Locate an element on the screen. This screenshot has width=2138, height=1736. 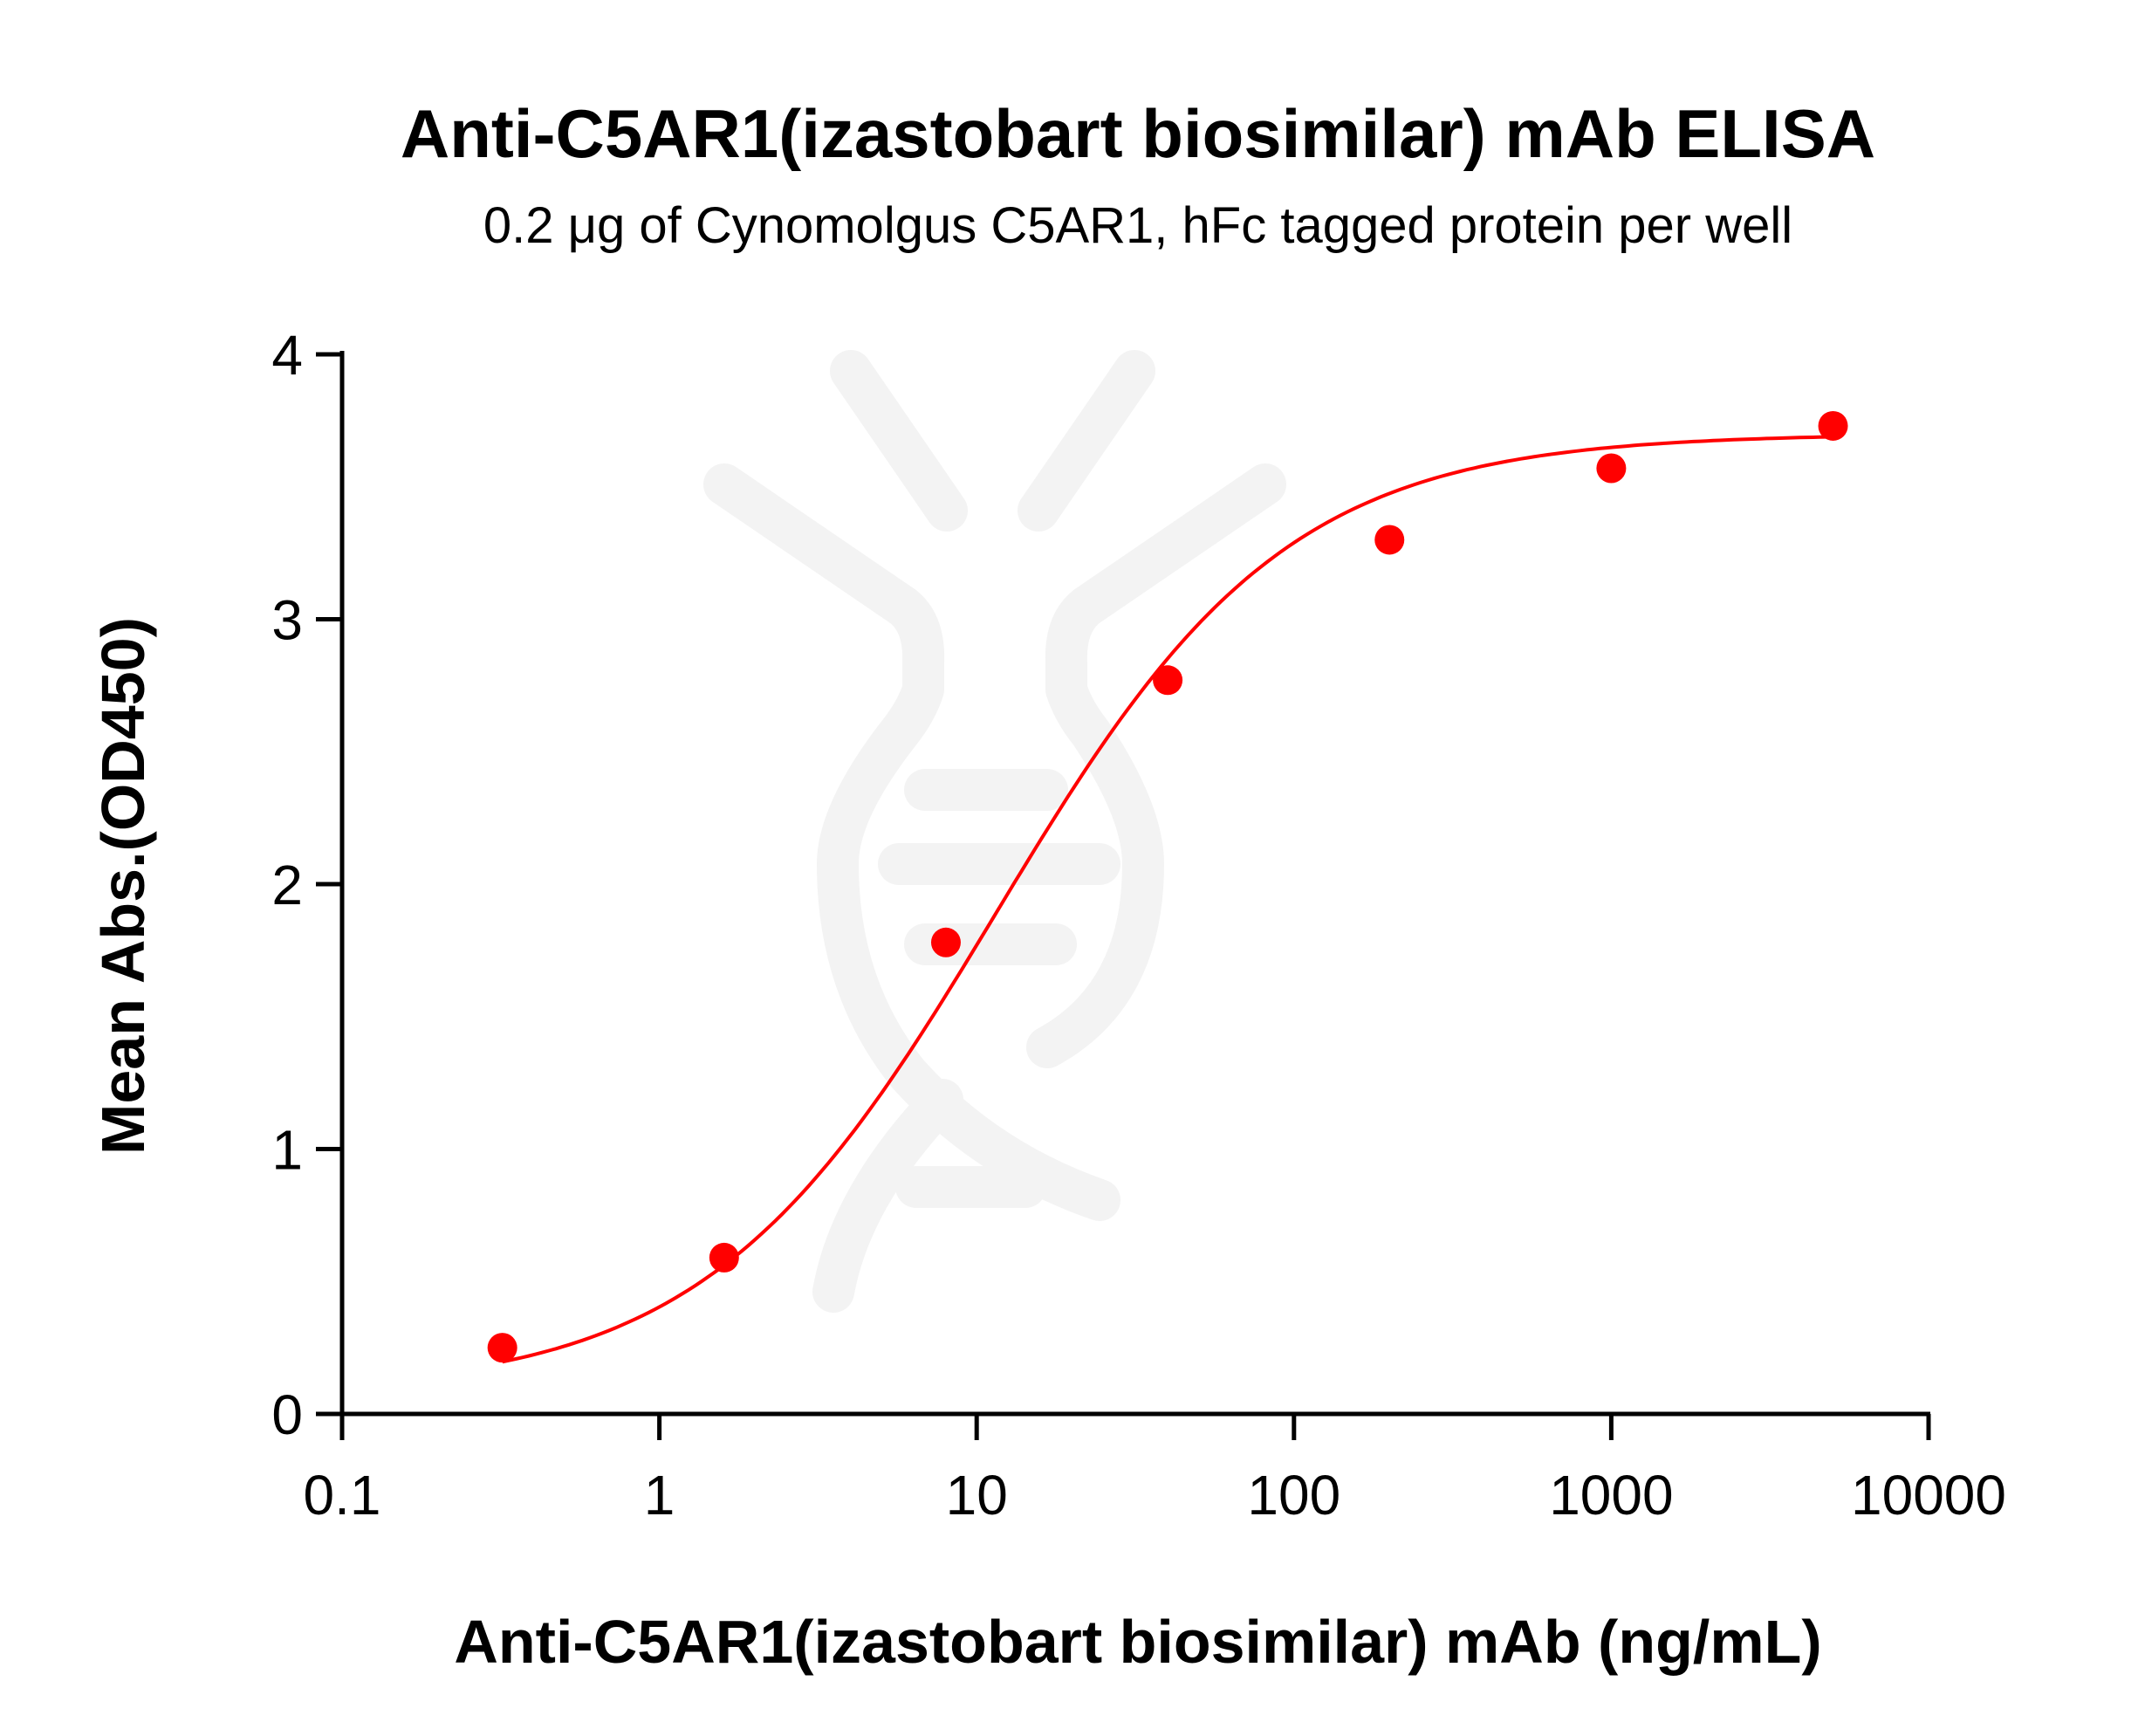
y-tick-label: 2 is located at coordinates (287, 885).